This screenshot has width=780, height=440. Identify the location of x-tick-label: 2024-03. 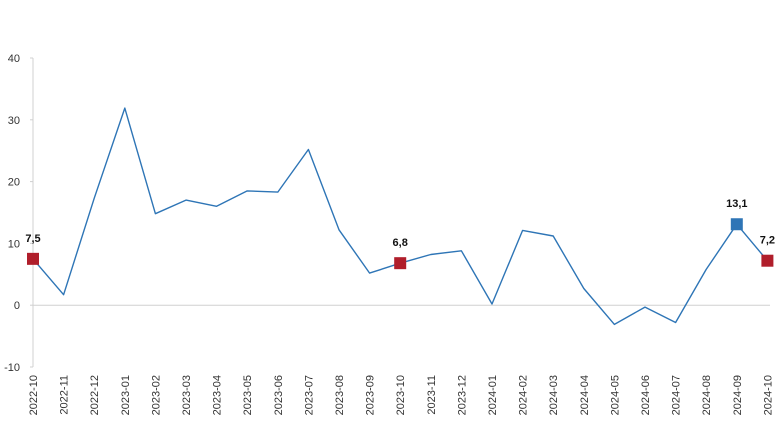
(554, 395).